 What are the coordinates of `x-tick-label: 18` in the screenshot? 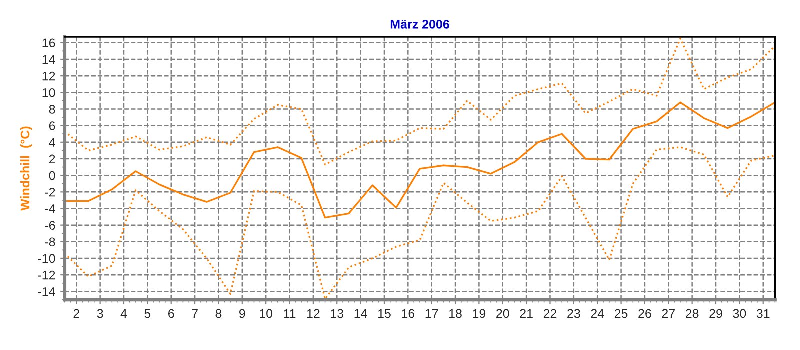 It's located at (456, 313).